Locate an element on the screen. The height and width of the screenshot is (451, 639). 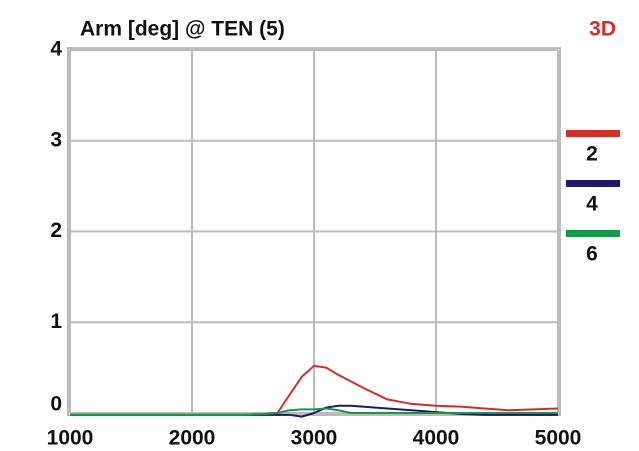
y-tick-label: 0 is located at coordinates (56, 404).